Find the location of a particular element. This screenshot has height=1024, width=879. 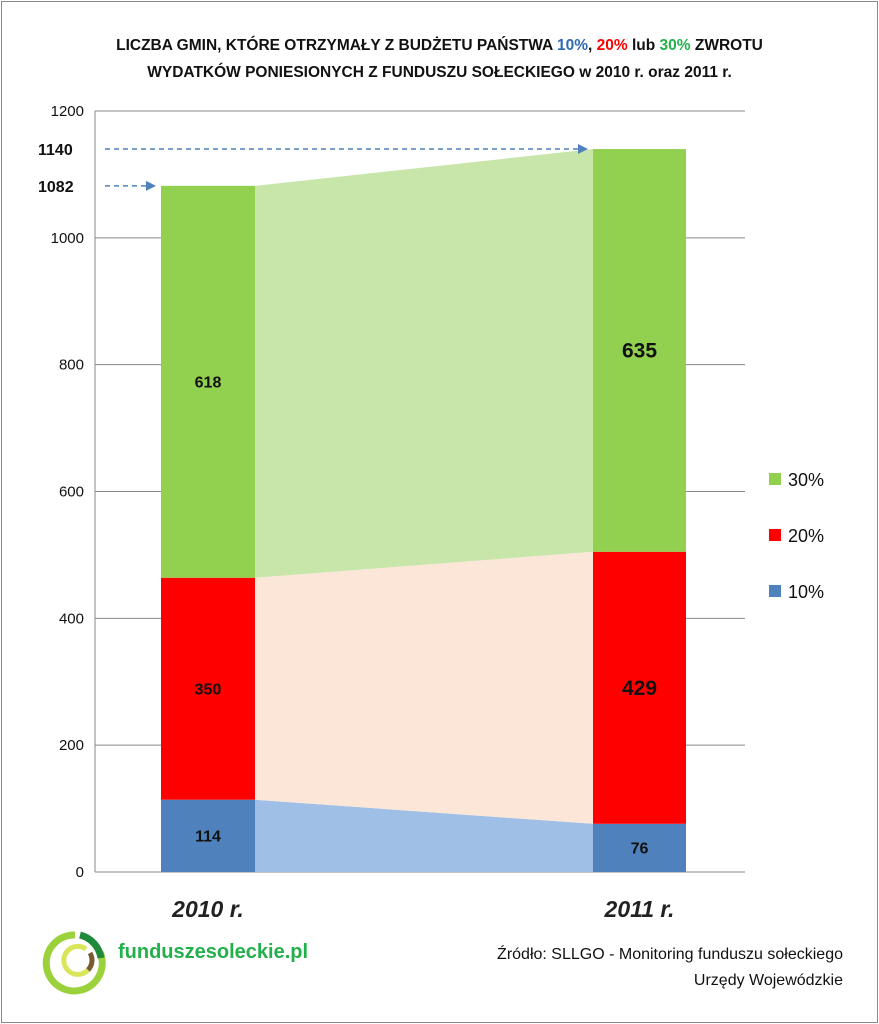

data-label: 635 is located at coordinates (639, 351).